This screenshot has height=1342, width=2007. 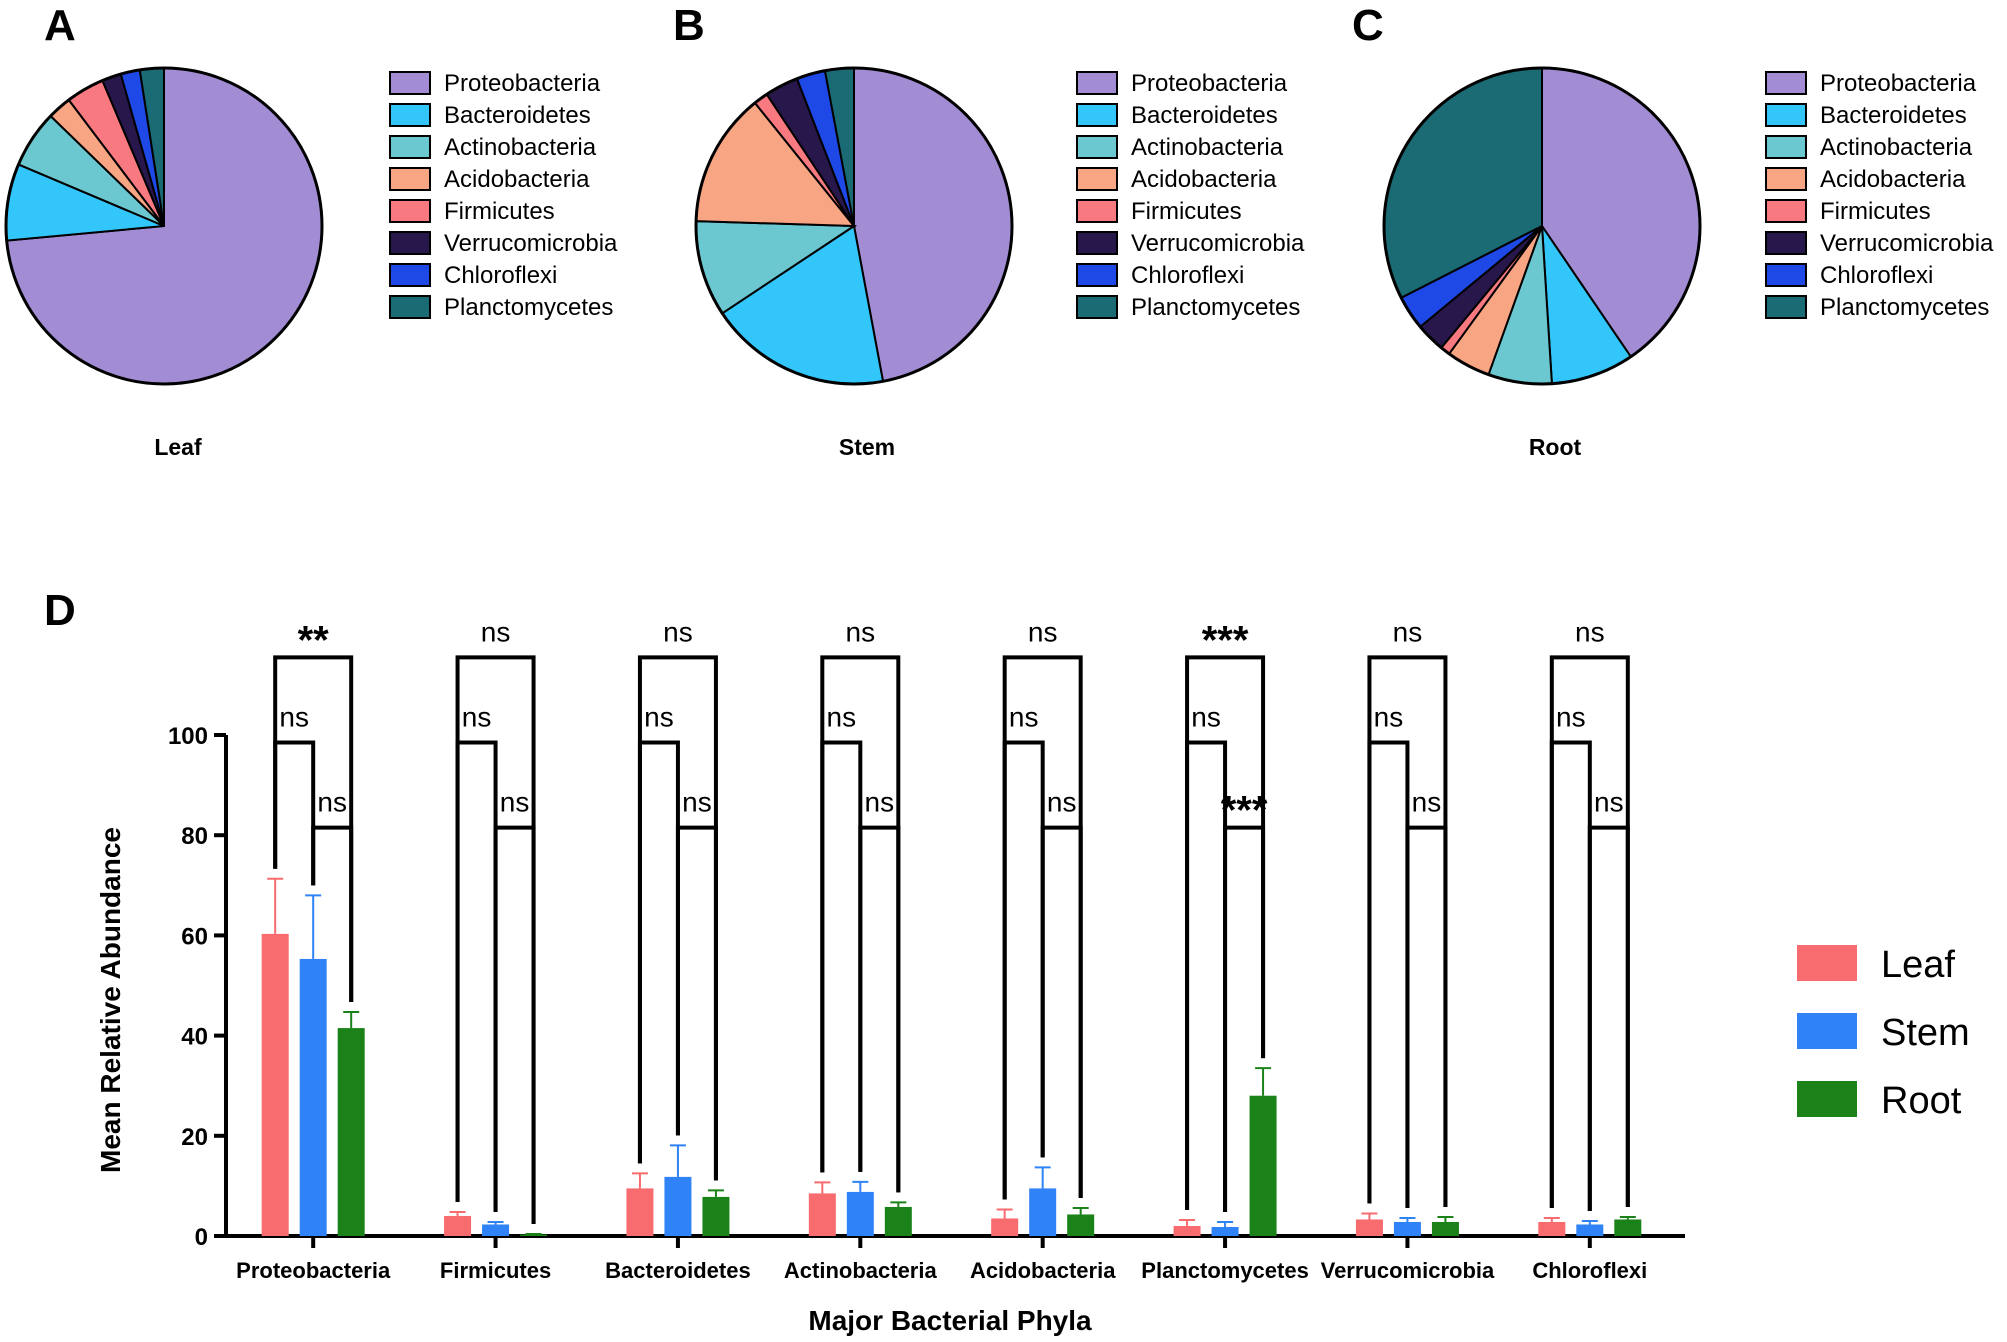 What do you see at coordinates (1827, 963) in the screenshot?
I see `bar-legend-swatch-leaf` at bounding box center [1827, 963].